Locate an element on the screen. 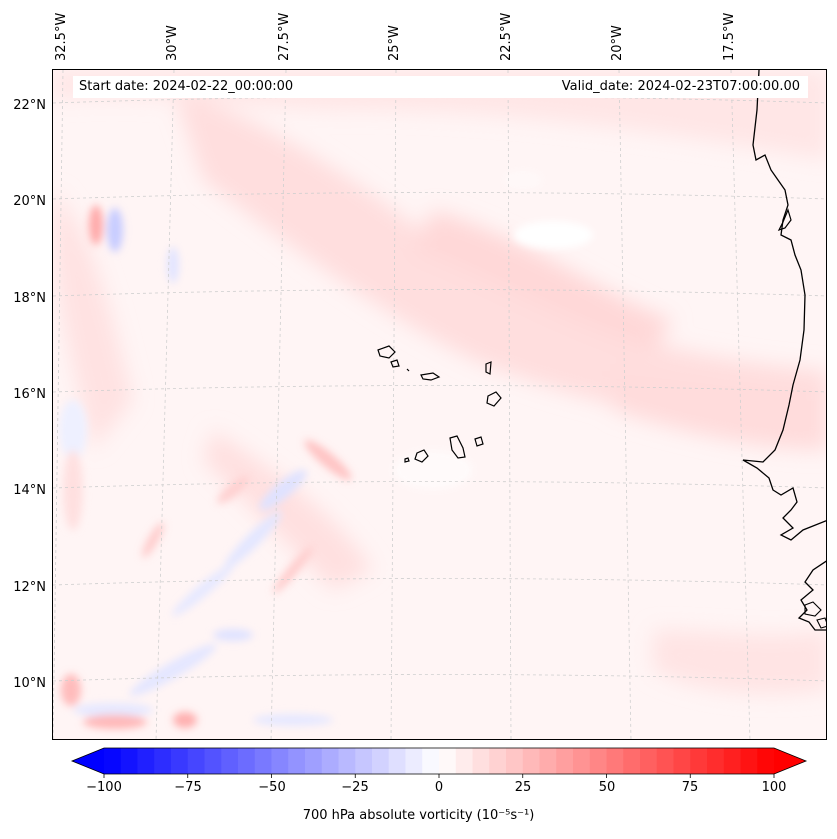  parallel-10n is located at coordinates (439, 678).